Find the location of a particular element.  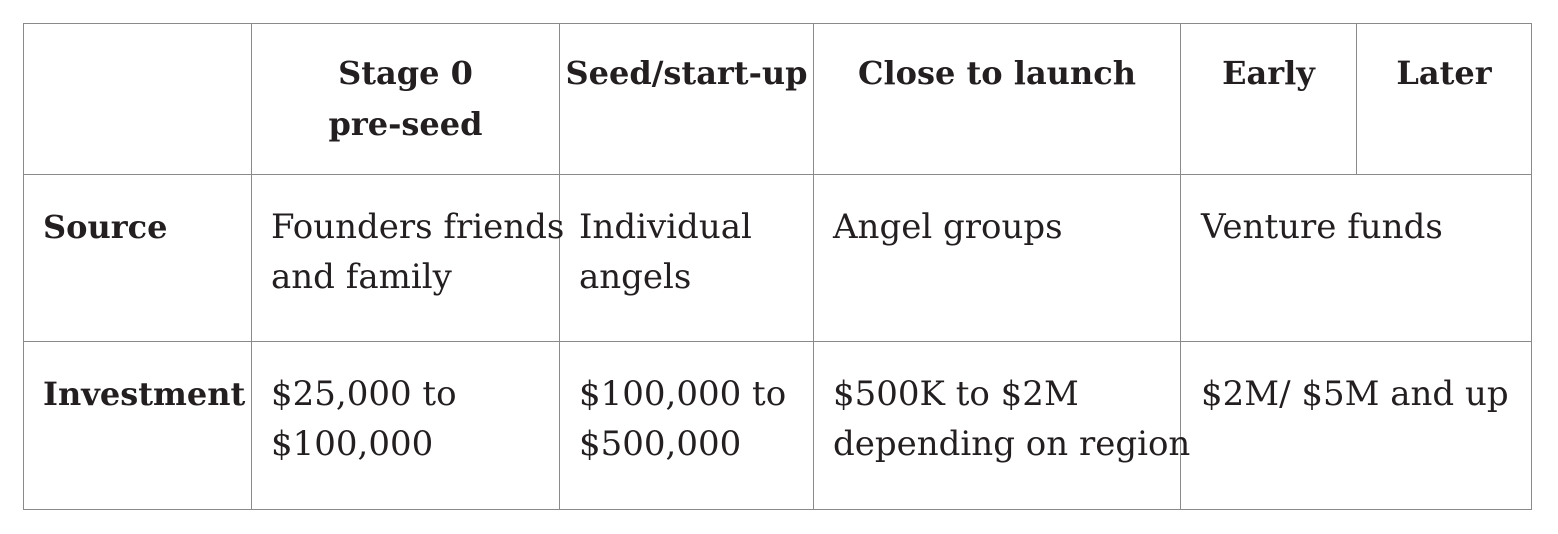

header-stage-0: Stage 0 pre-seed is located at coordinates (405, 99).